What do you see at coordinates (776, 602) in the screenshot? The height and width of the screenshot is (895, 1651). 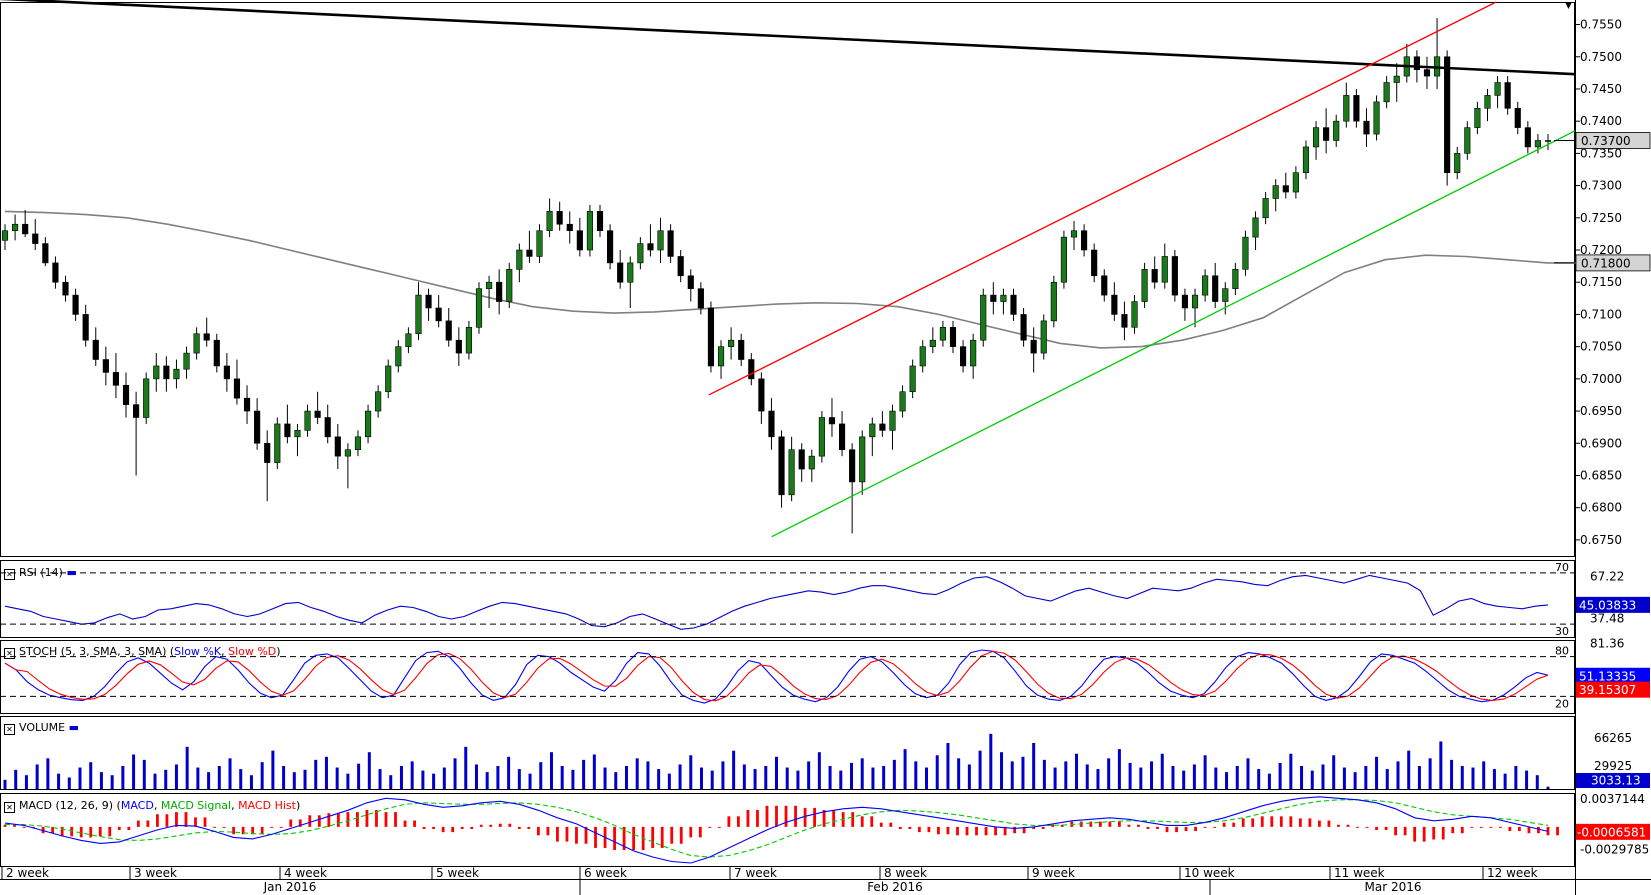 I see `rsi-line` at bounding box center [776, 602].